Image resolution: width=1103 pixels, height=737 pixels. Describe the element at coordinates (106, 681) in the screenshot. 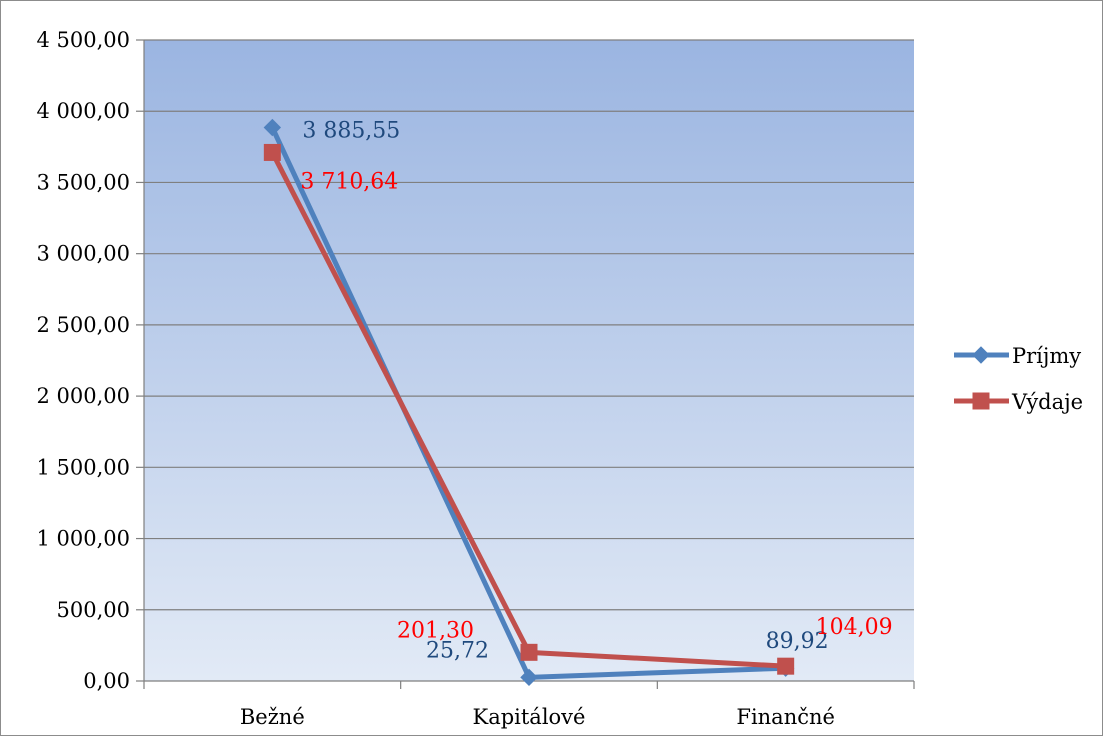

I see `y-tick-label: 0,00` at that location.